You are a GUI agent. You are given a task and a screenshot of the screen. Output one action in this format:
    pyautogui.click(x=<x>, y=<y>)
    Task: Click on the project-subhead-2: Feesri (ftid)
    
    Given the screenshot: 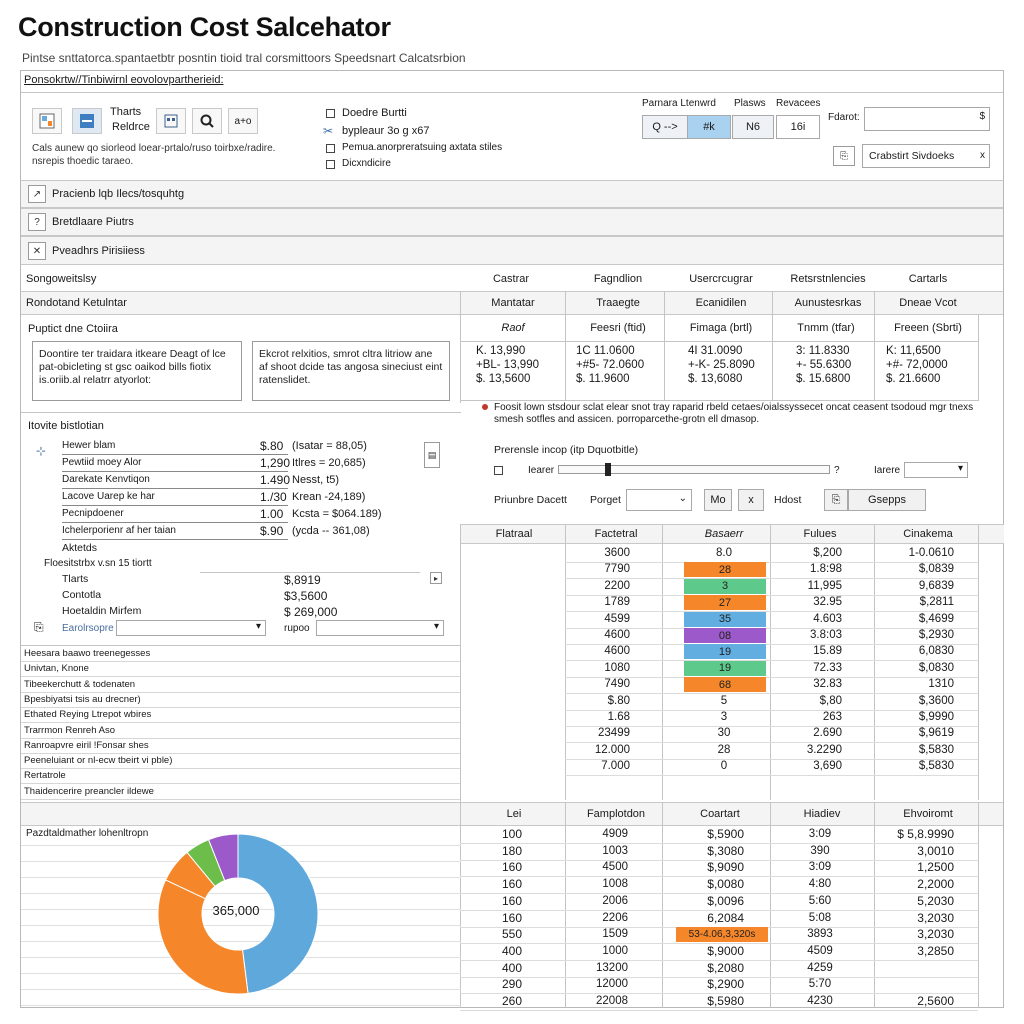 What is the action you would take?
    pyautogui.click(x=618, y=328)
    